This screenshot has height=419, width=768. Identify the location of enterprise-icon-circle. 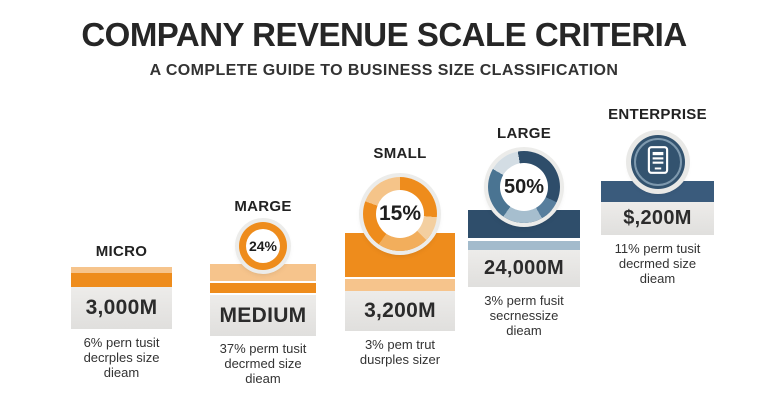
(657, 162).